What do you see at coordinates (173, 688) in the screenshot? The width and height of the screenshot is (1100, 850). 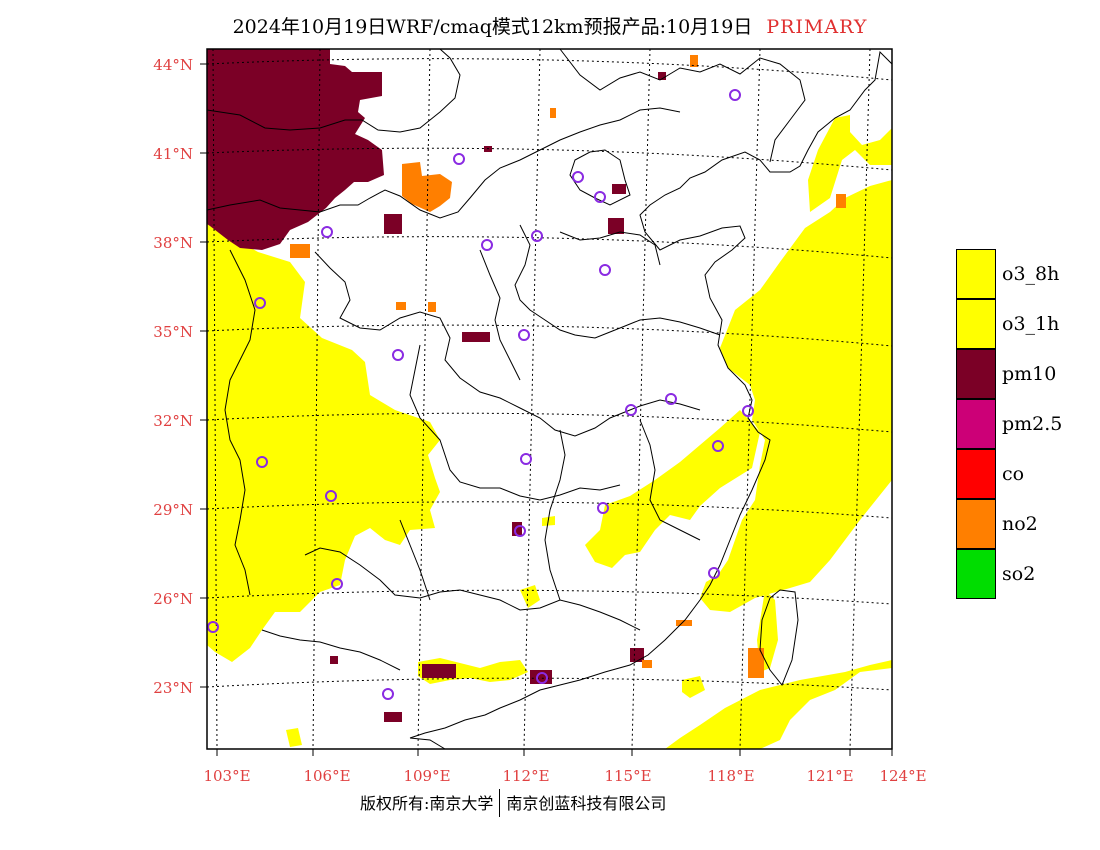 I see `lat-label: 23°N` at bounding box center [173, 688].